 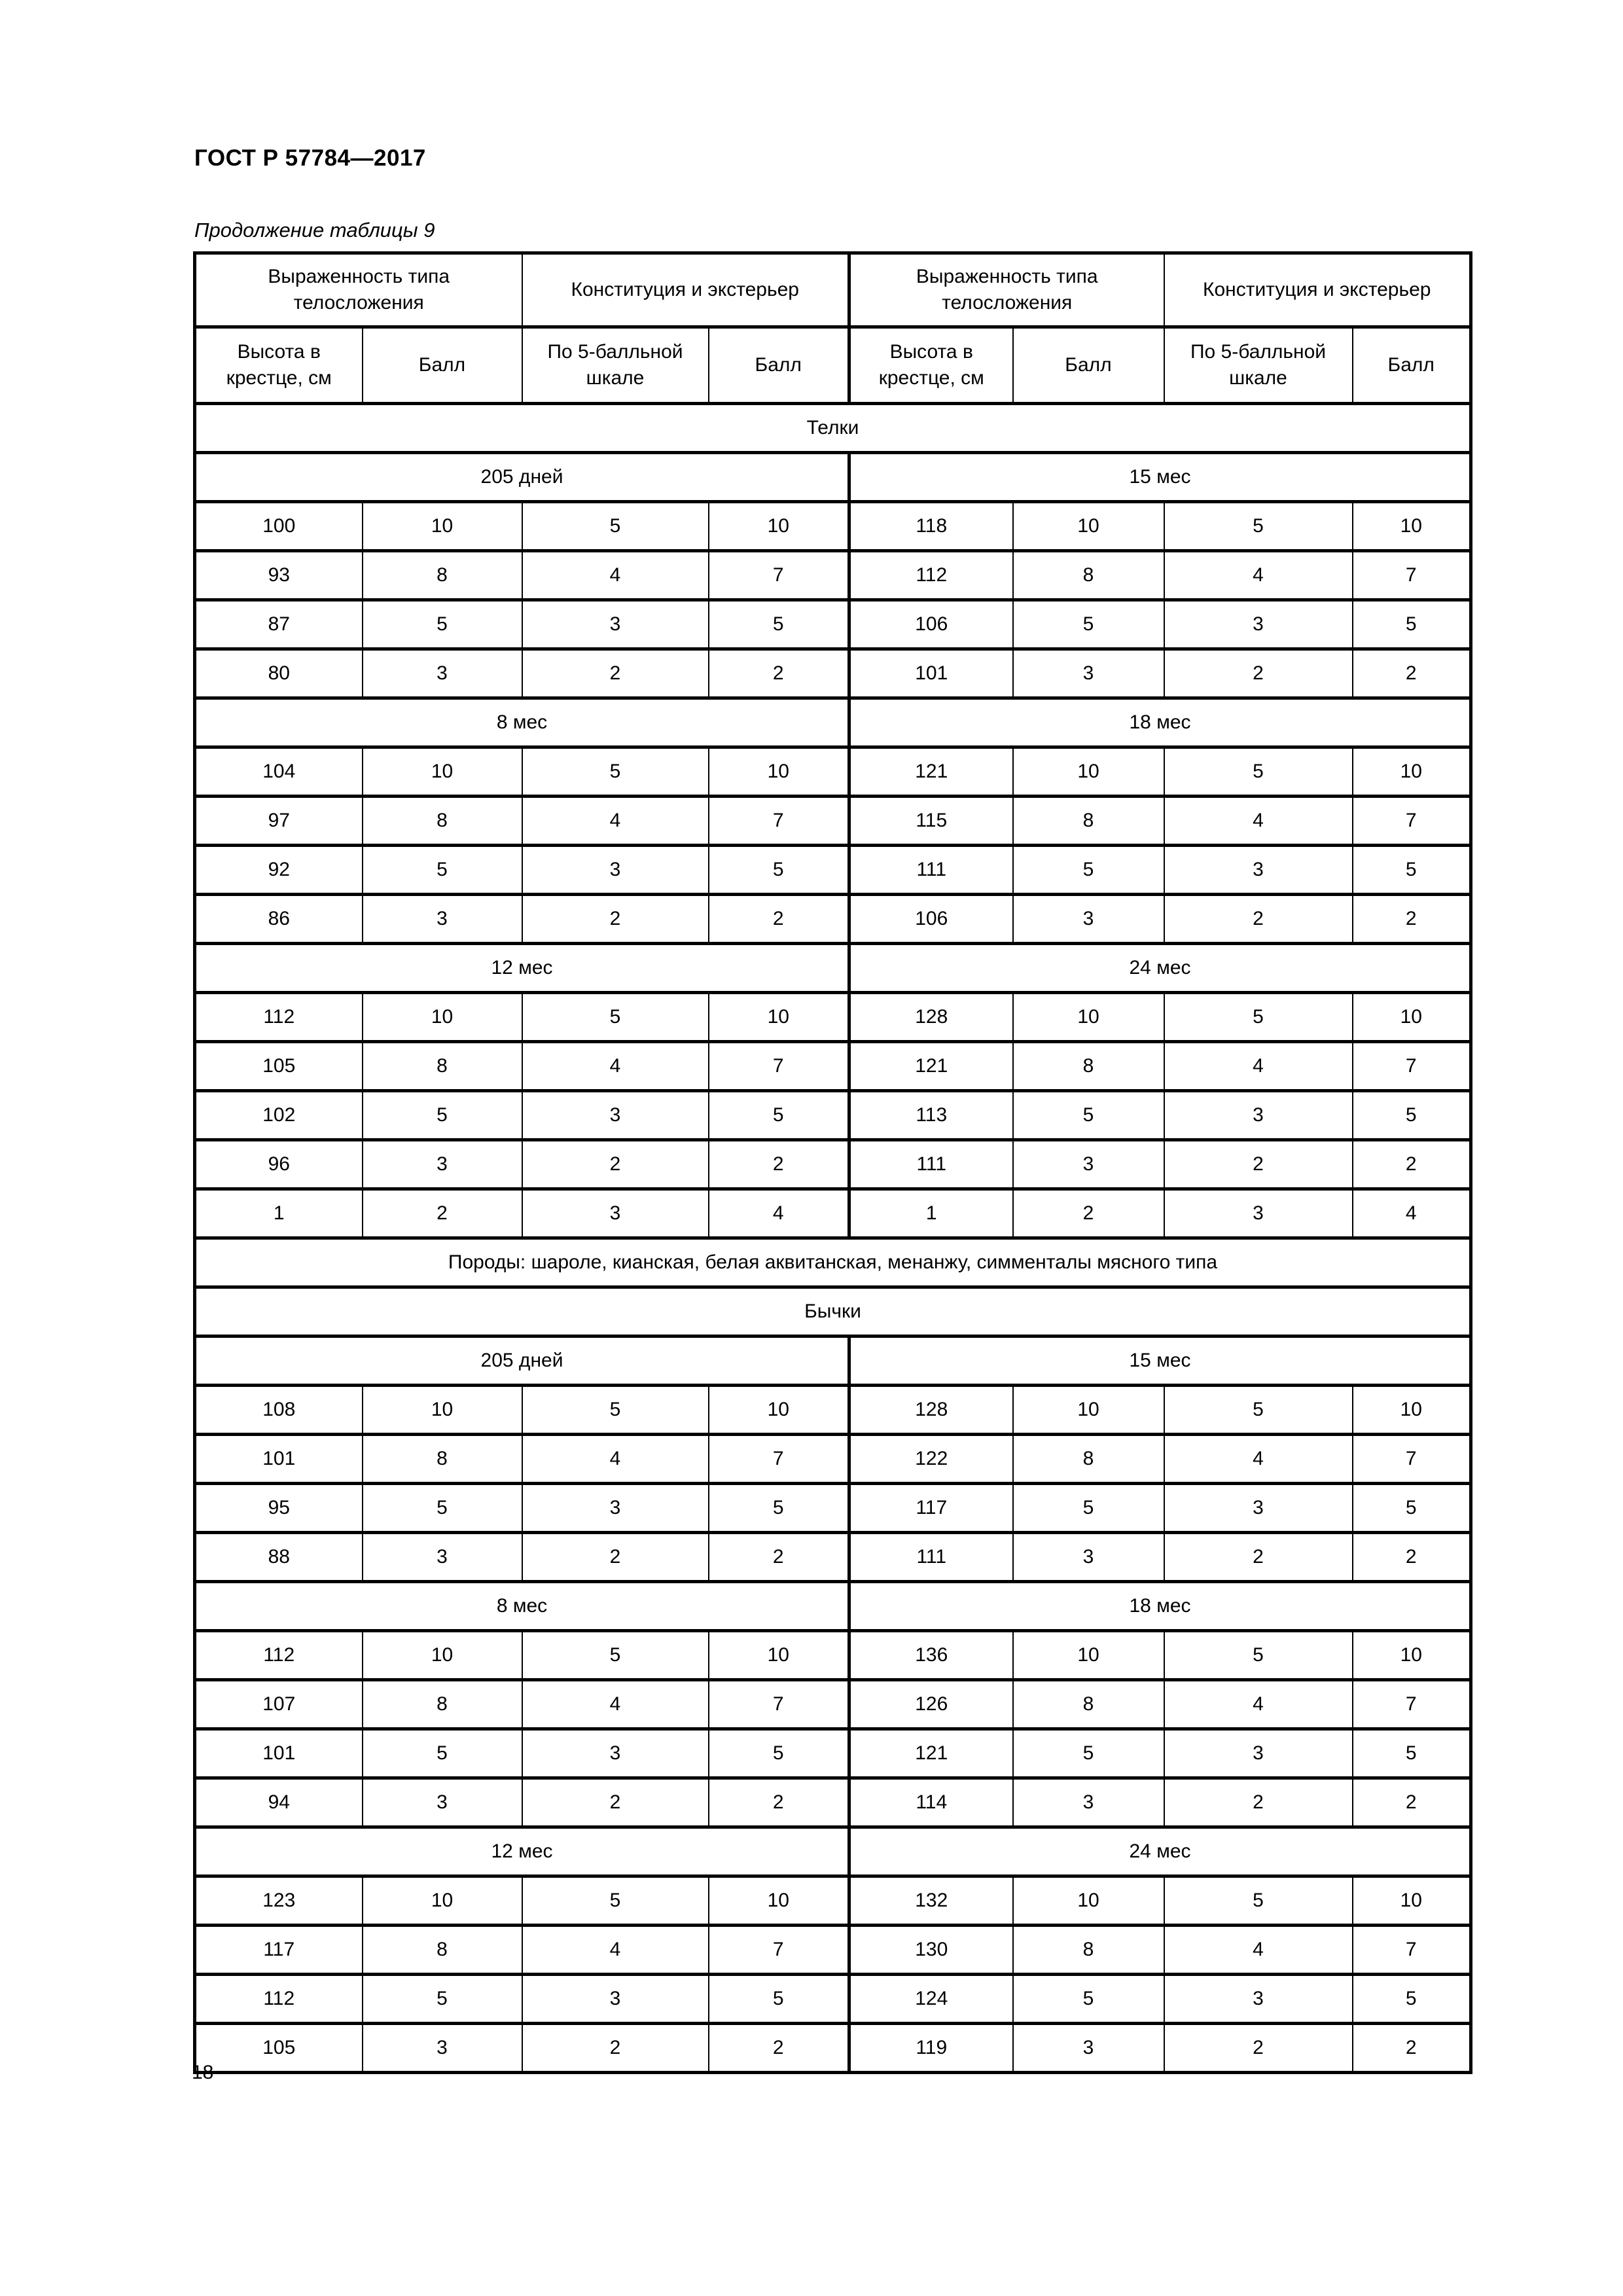 What do you see at coordinates (930, 1655) in the screenshot?
I see `data-cell: 136` at bounding box center [930, 1655].